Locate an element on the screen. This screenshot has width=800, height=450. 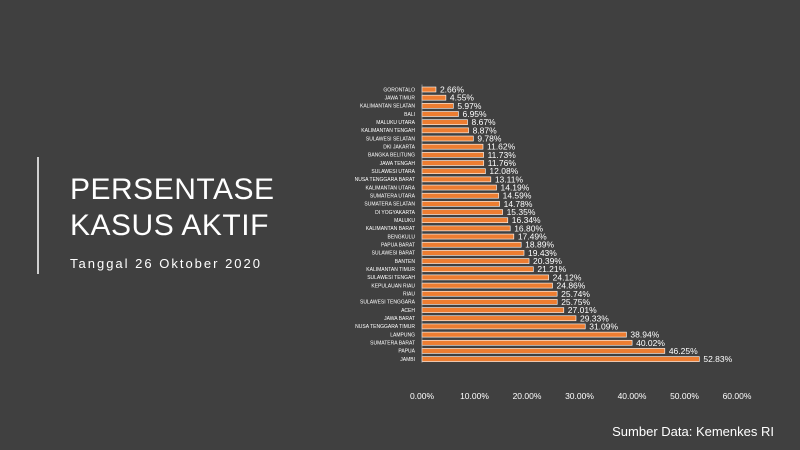
value-label: 24.12% is located at coordinates (567, 277).